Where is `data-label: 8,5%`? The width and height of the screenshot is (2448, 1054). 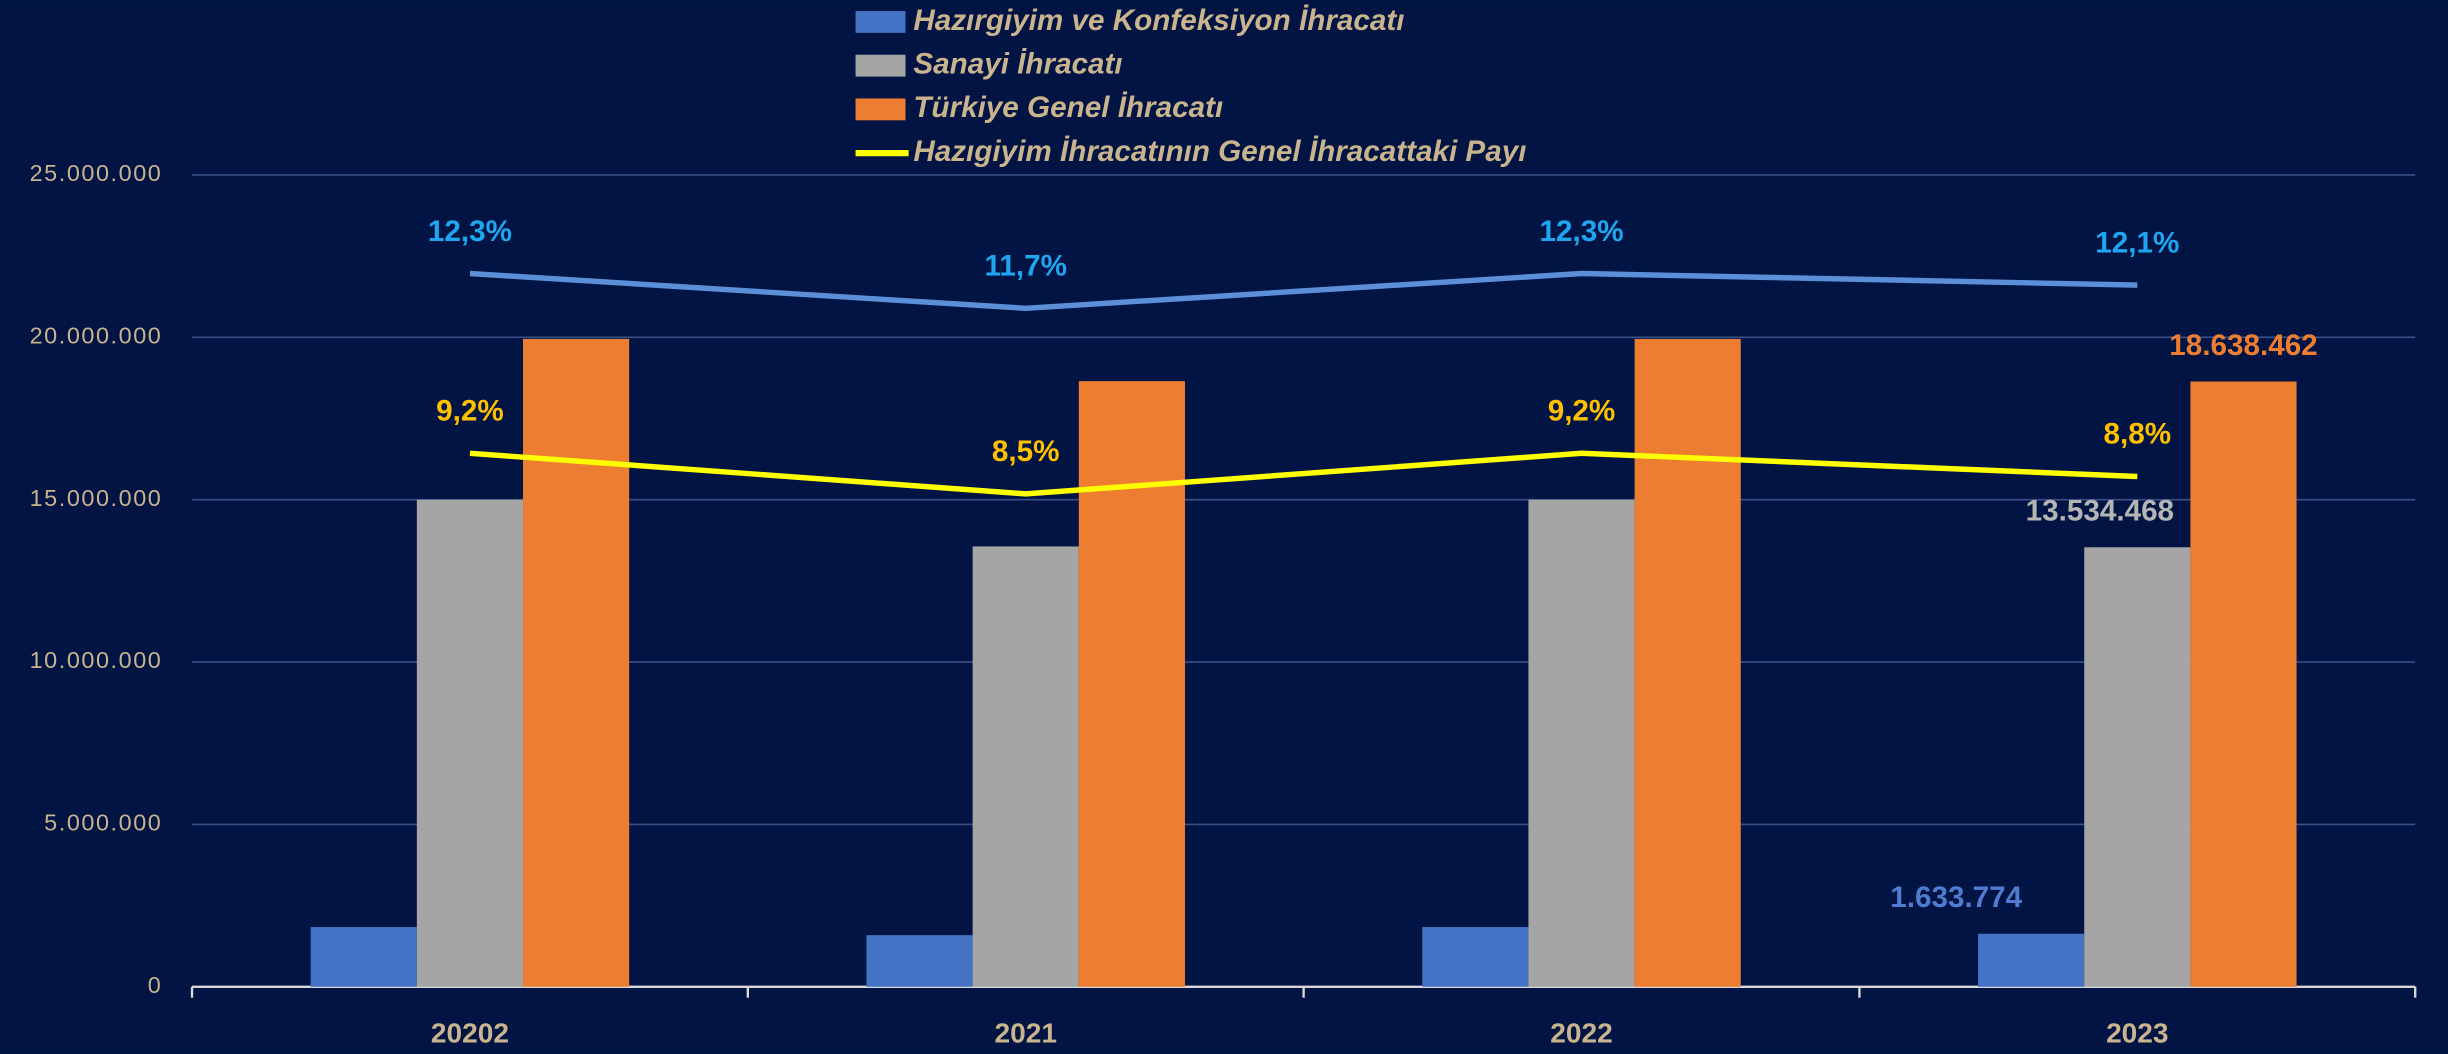 data-label: 8,5% is located at coordinates (1026, 451).